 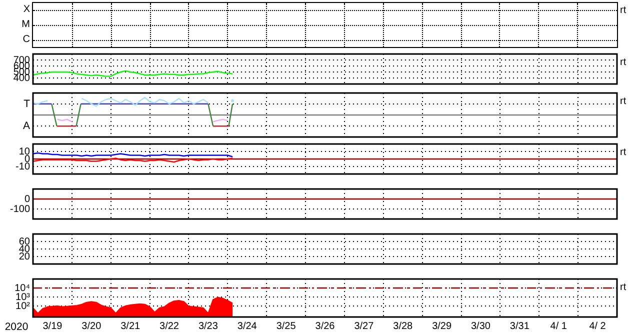 What do you see at coordinates (27, 104) in the screenshot?
I see `category-label: T` at bounding box center [27, 104].